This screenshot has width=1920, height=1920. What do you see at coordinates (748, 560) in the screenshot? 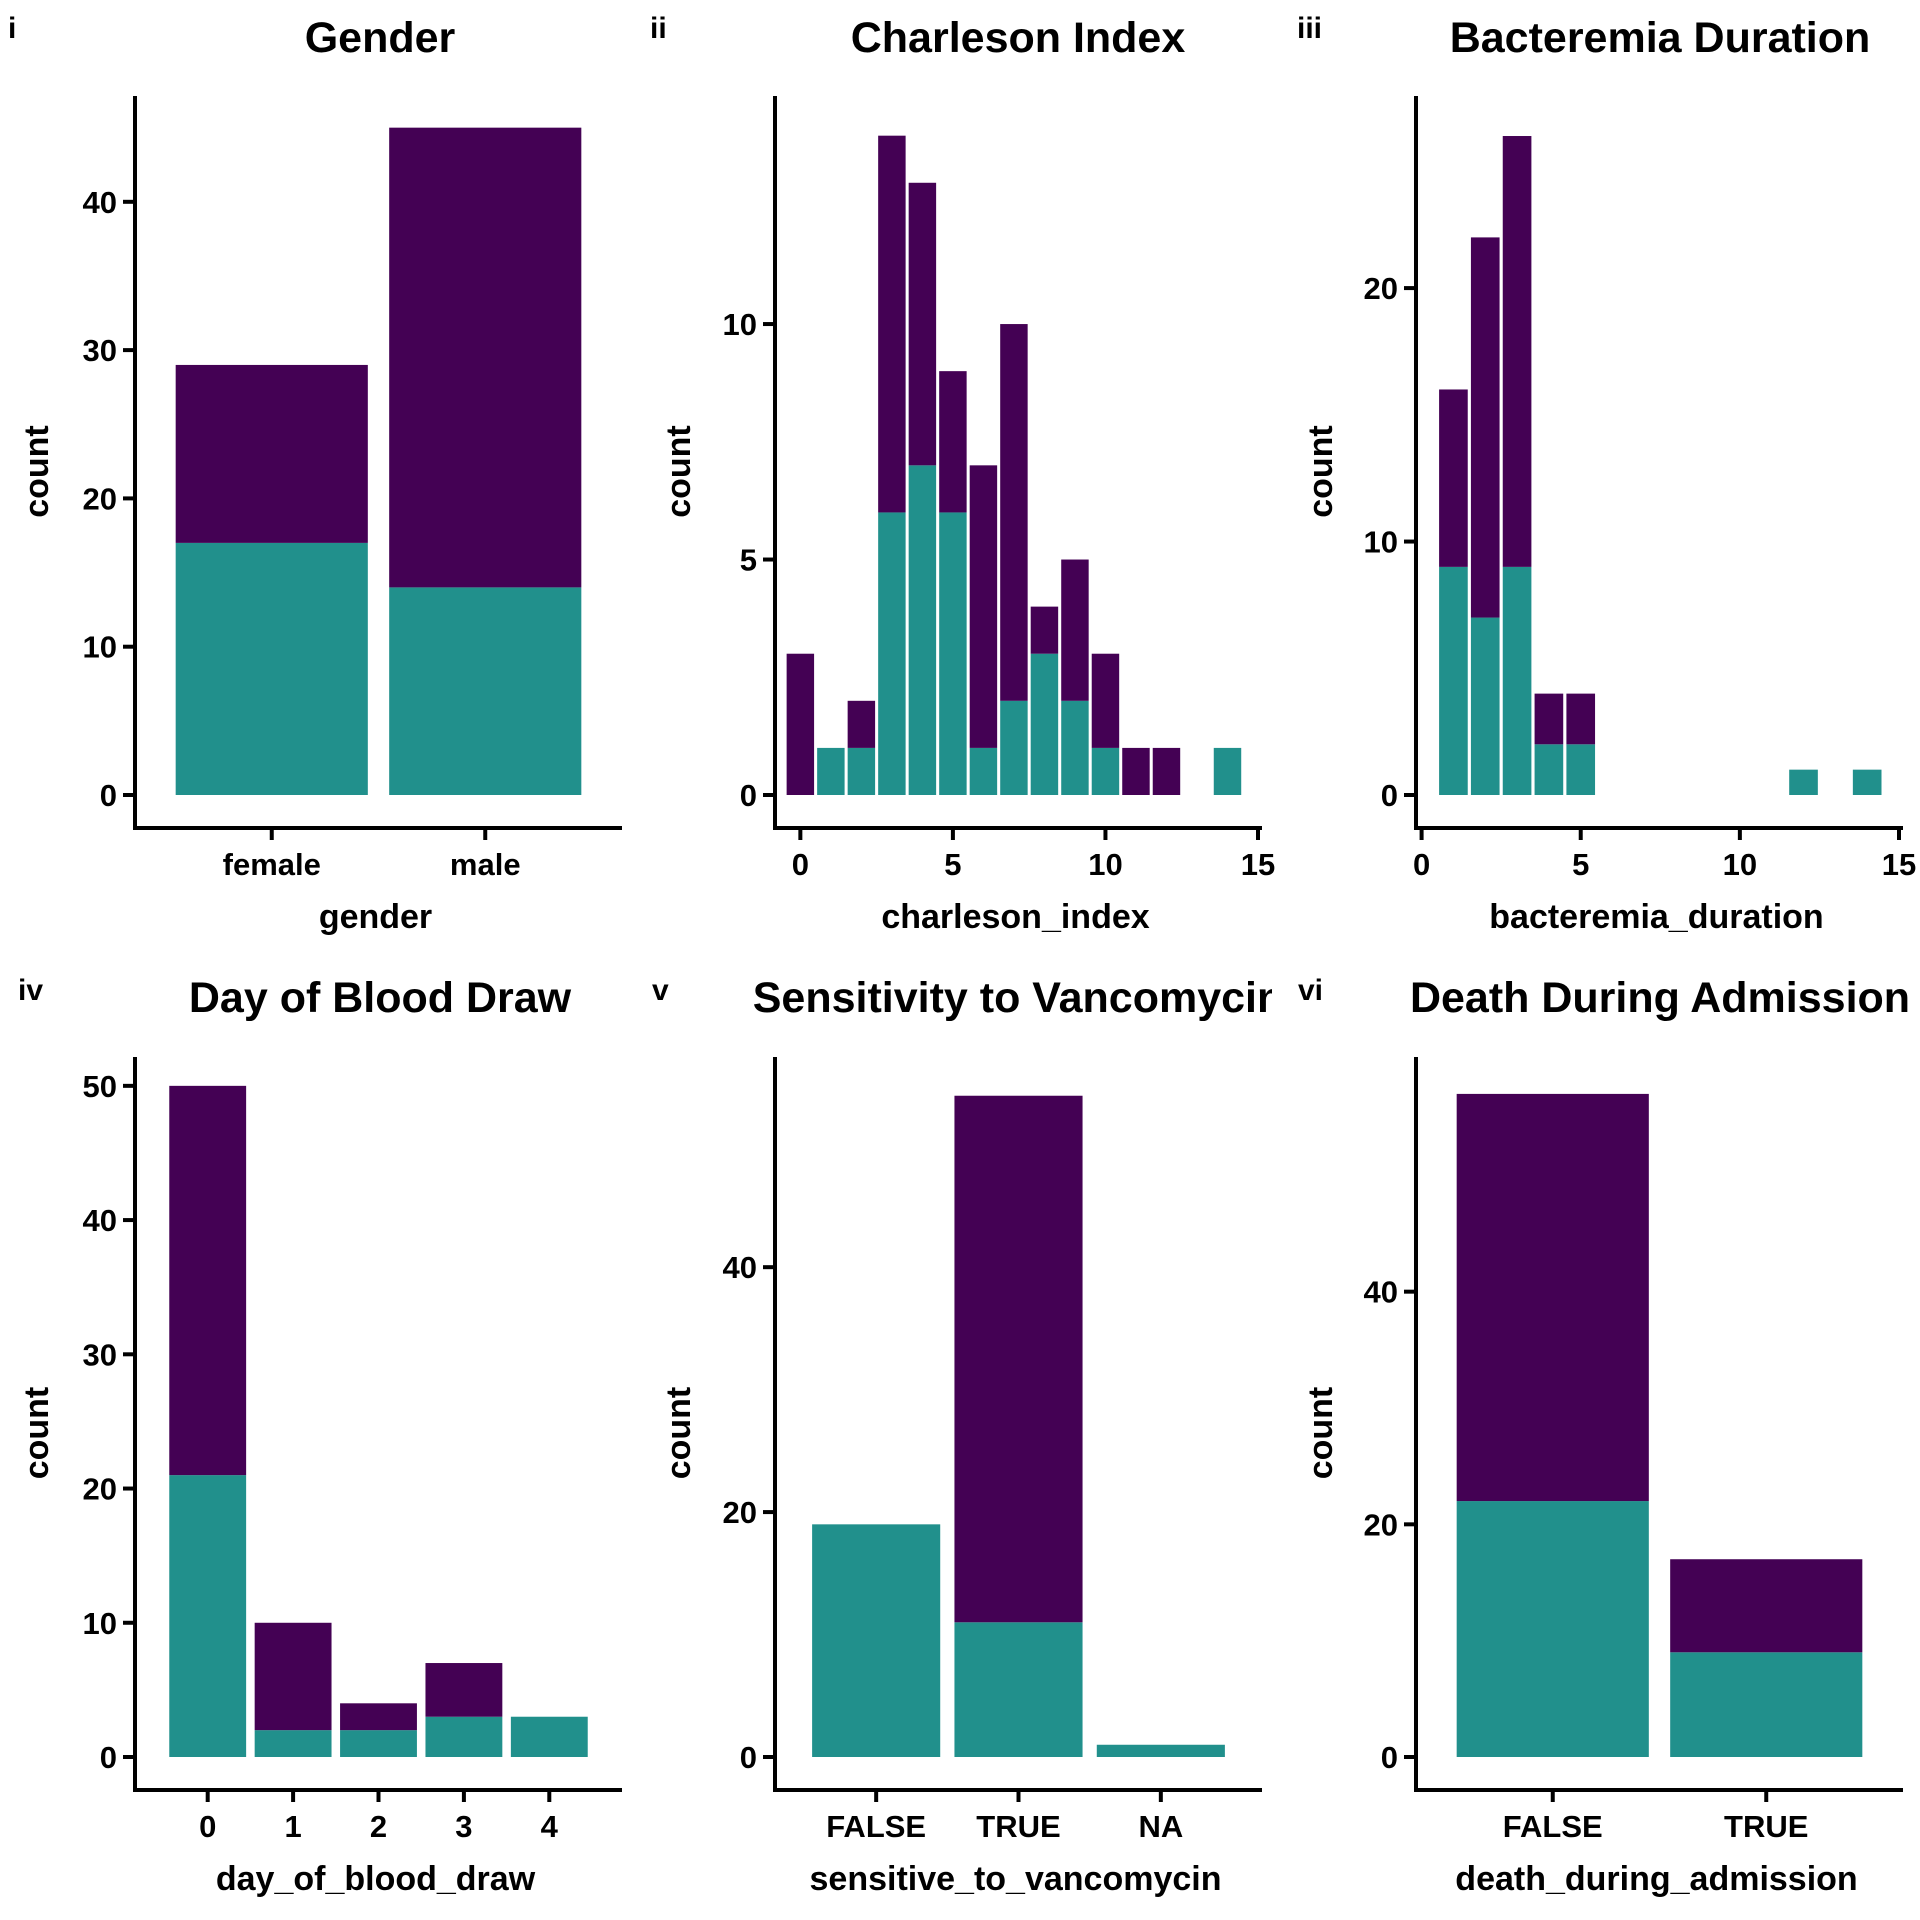
I see `y-tick-label: 5` at bounding box center [748, 560].